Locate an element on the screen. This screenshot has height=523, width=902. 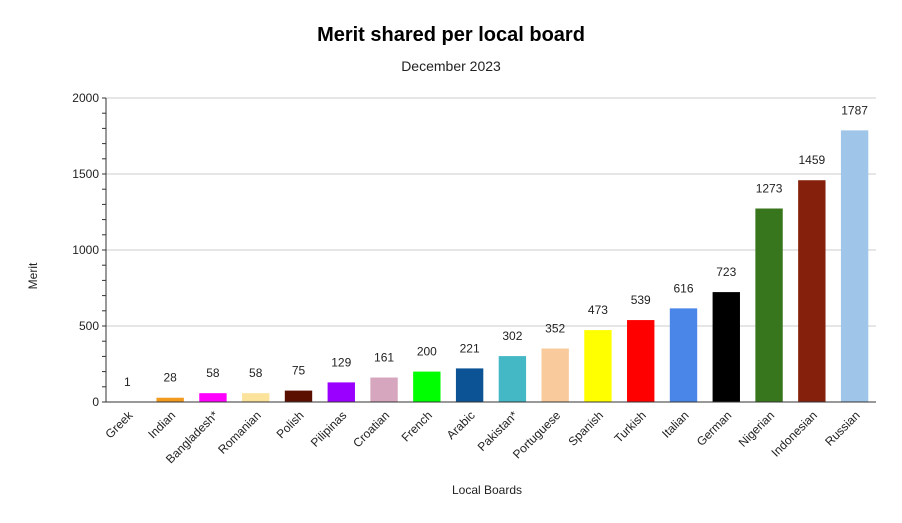
bar-pilipinas is located at coordinates (341, 392).